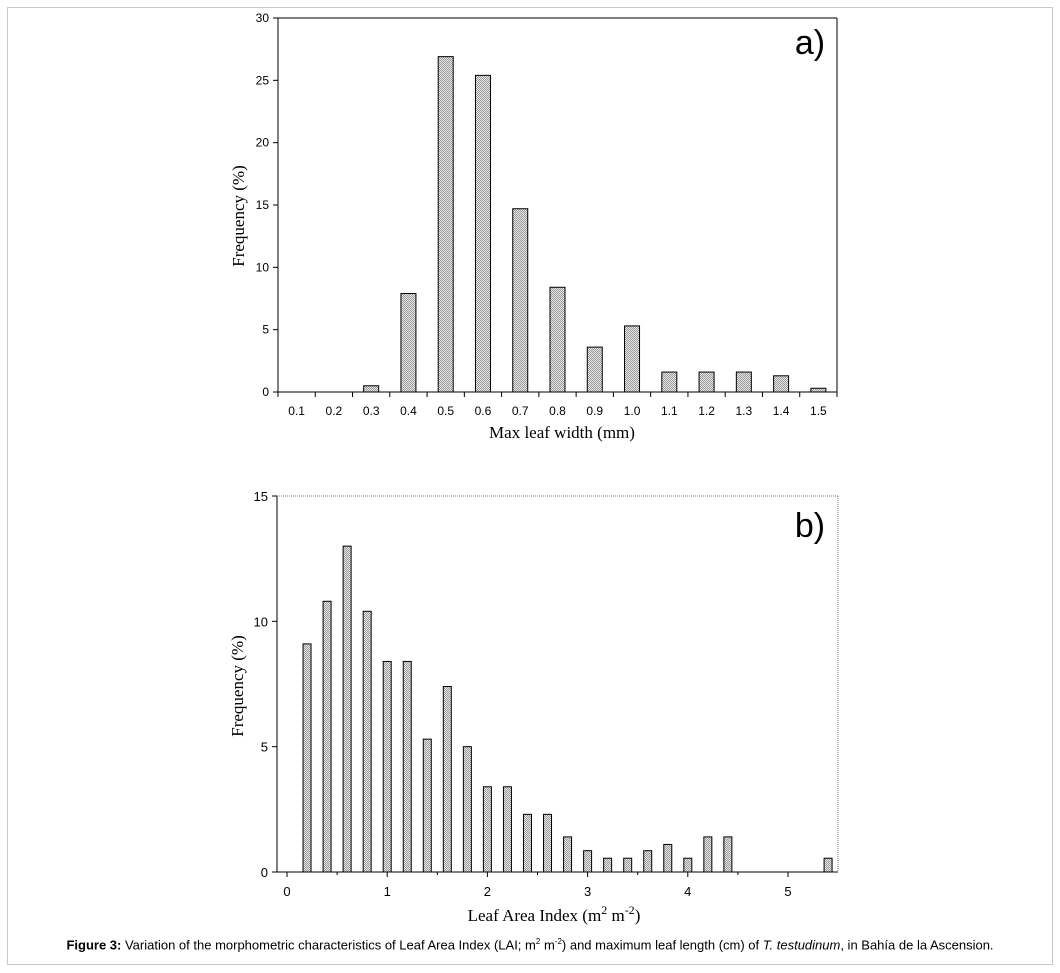 The image size is (1060, 973). Describe the element at coordinates (263, 267) in the screenshot. I see `chart-a-y-tick-label: 10` at that location.